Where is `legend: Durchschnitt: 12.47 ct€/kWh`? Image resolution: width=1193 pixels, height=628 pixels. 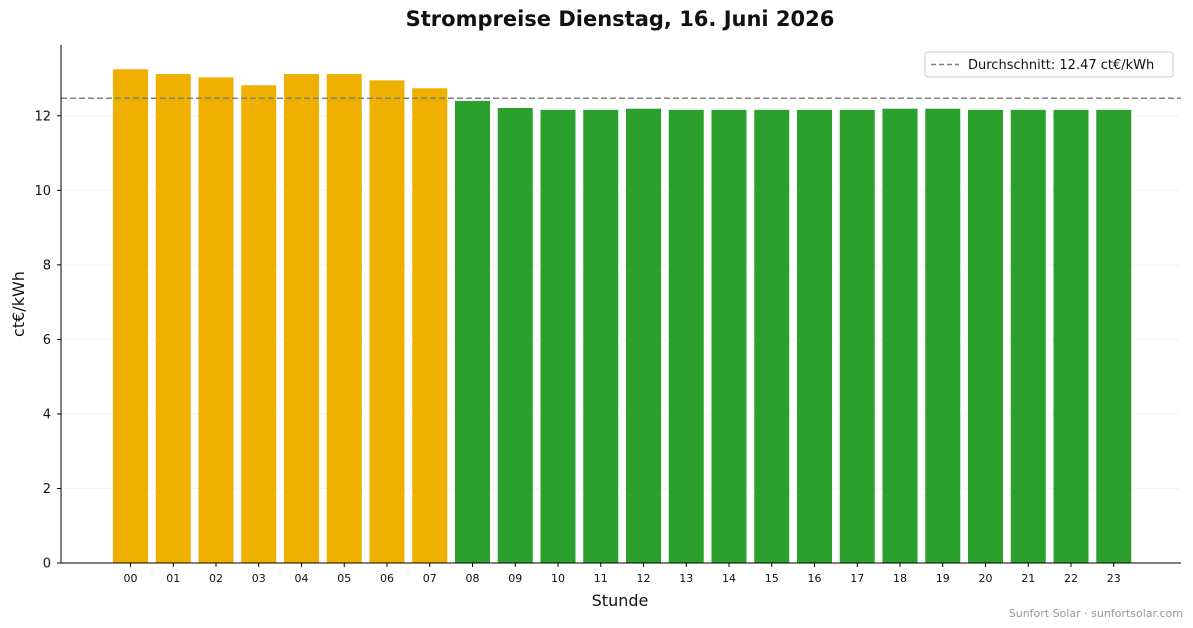
legend: Durchschnitt: 12.47 ct€/kWh is located at coordinates (1049, 64).